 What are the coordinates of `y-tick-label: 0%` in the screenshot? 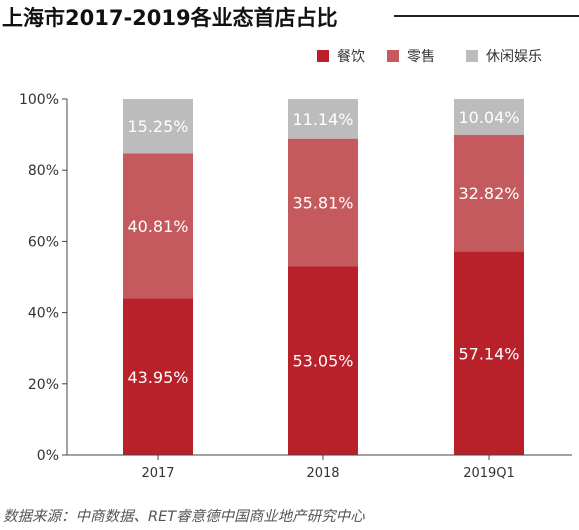 It's located at (48, 456).